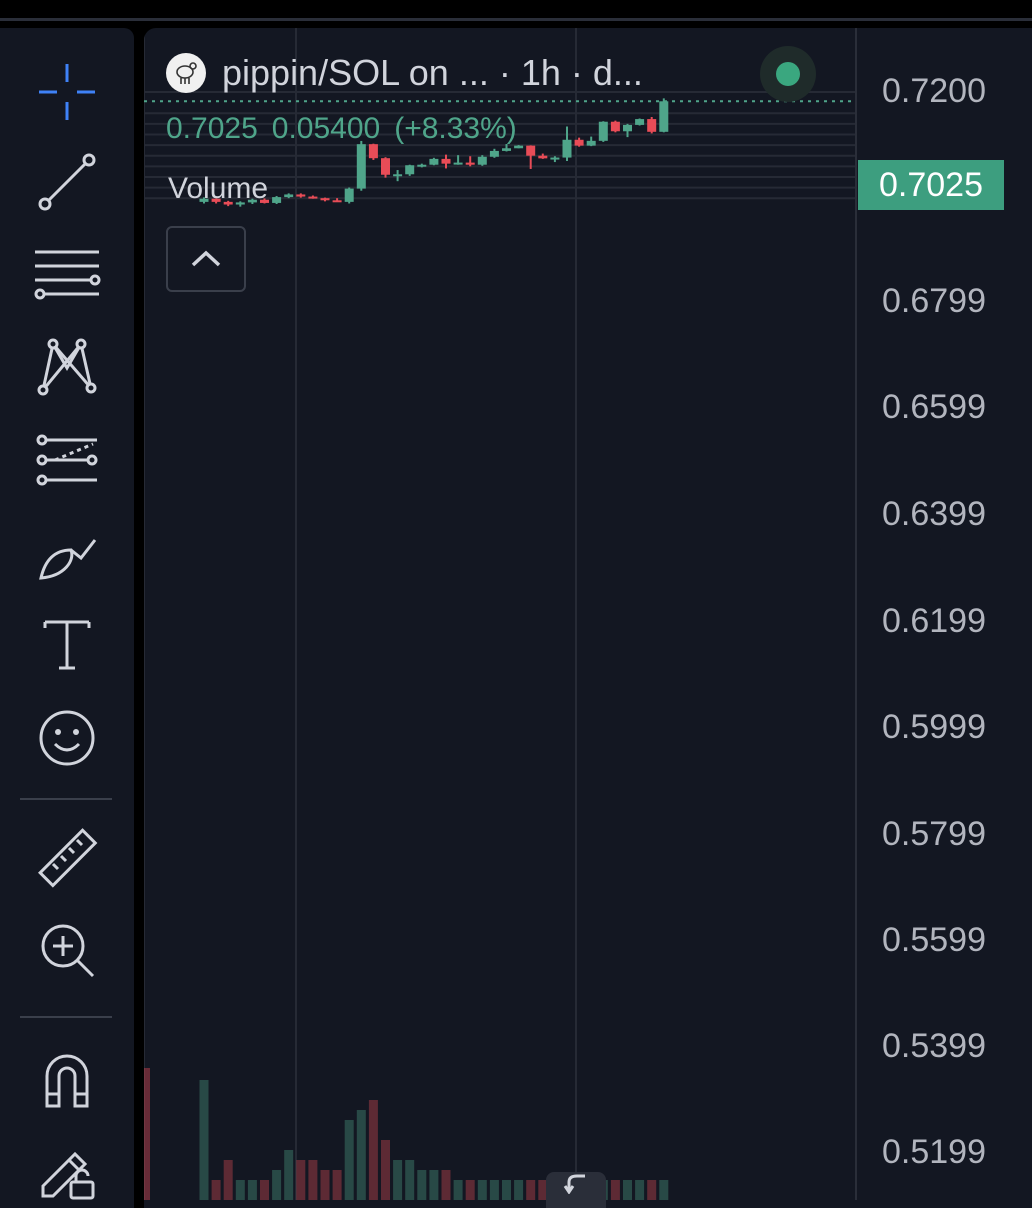 This screenshot has height=1208, width=1032. Describe the element at coordinates (934, 514) in the screenshot. I see `price-axis-label: 0.6399` at that location.